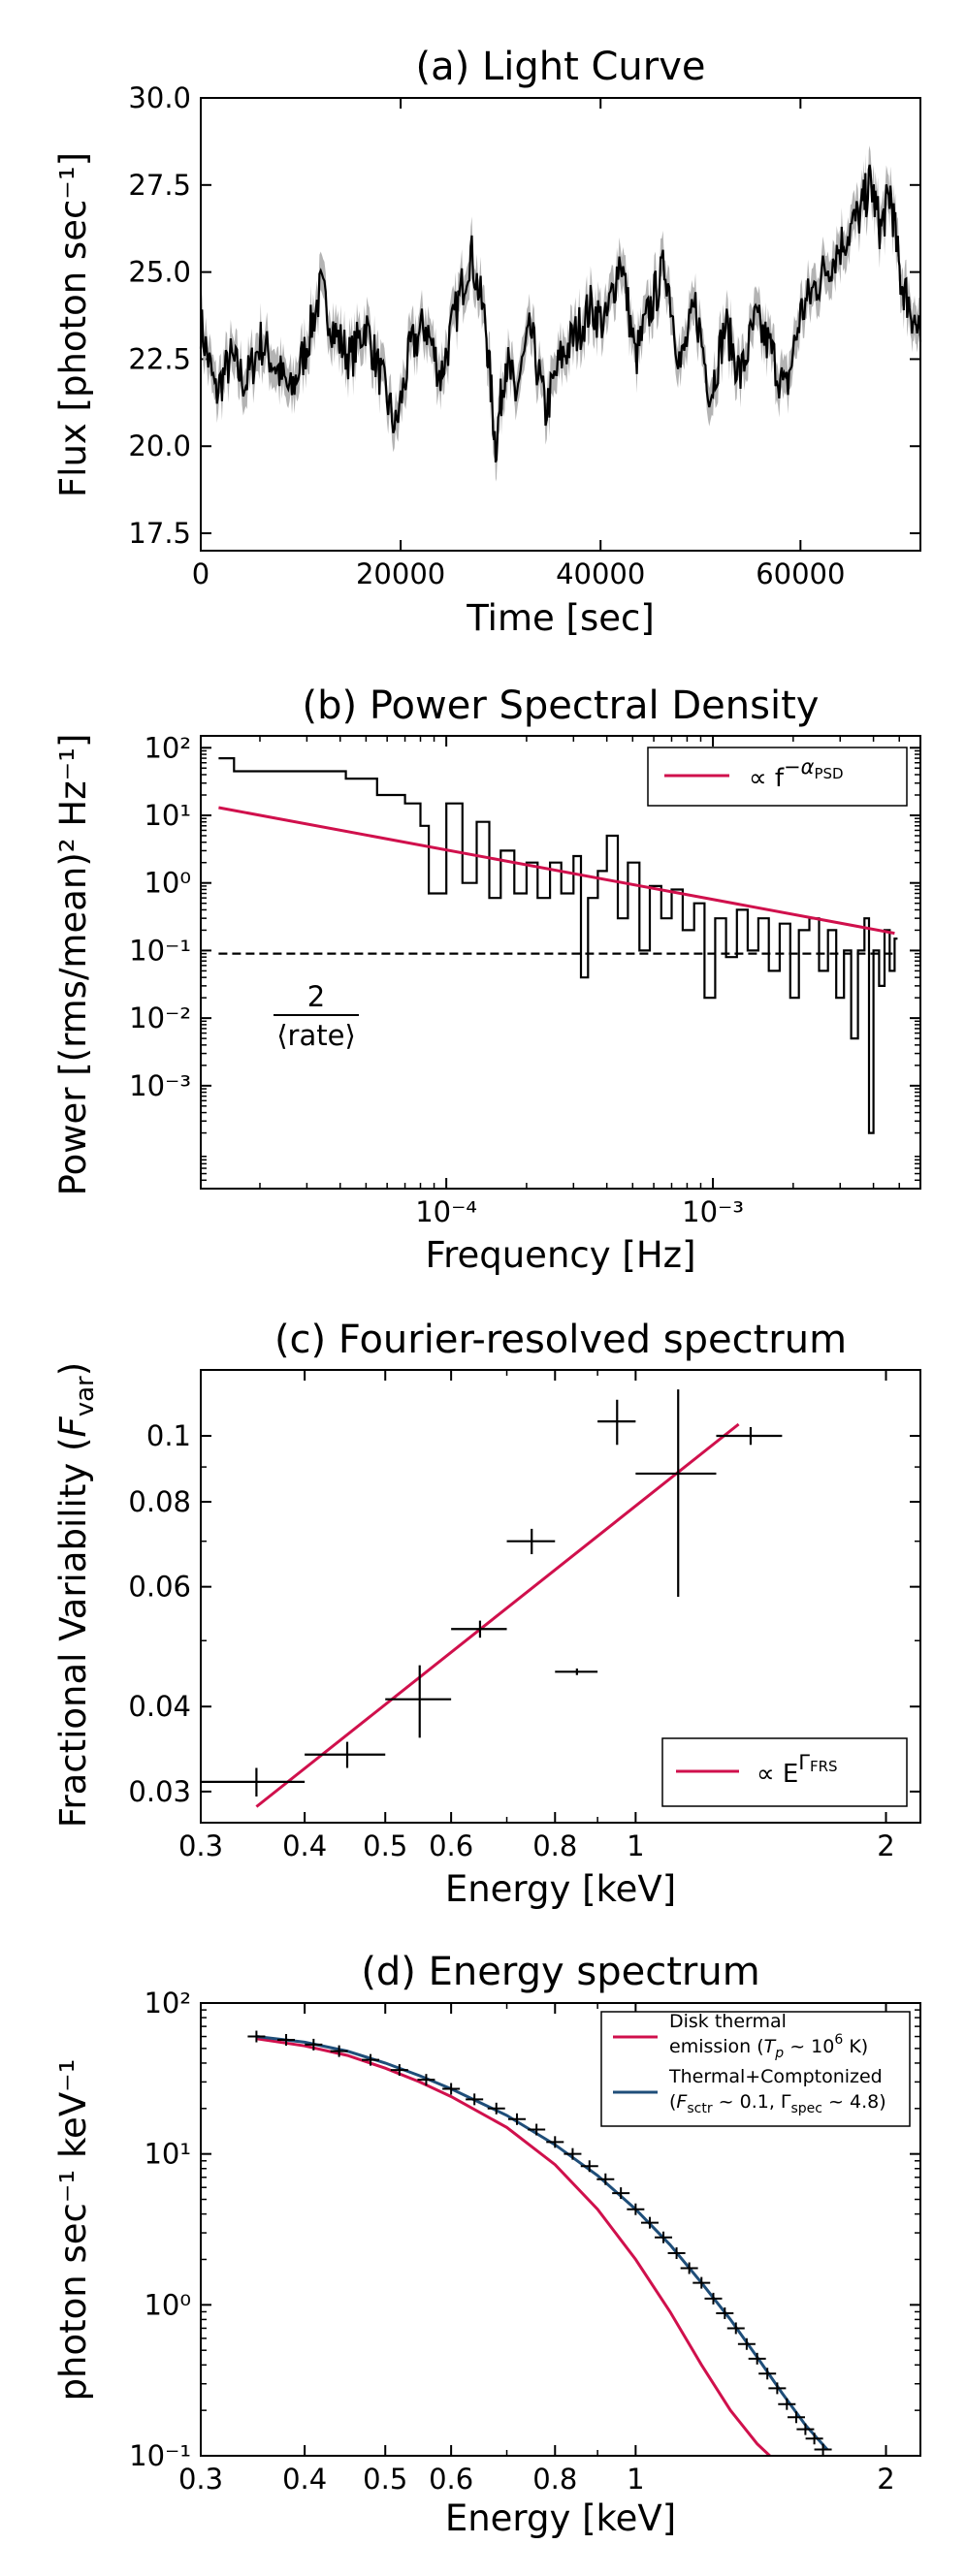 This screenshot has width=966, height=2576. I want to click on panel-c-legend-label: ∝ EΓFRS, so click(797, 1770).